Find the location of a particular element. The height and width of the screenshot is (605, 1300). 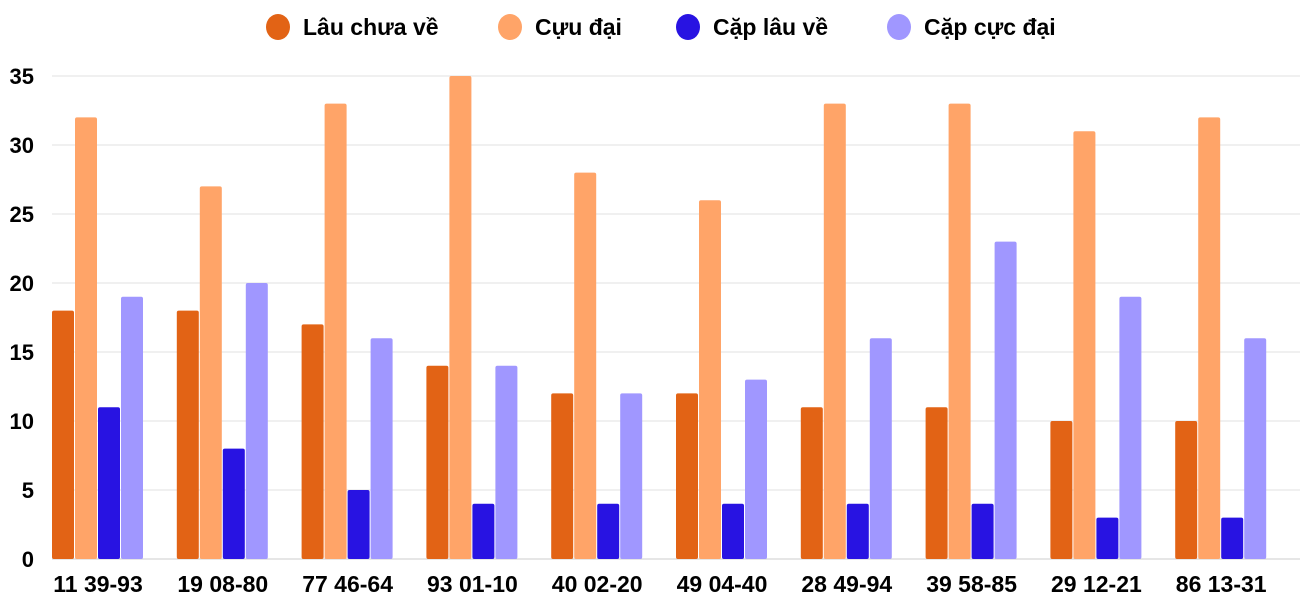

legend-item: Cặp lâu về is located at coordinates (752, 27).